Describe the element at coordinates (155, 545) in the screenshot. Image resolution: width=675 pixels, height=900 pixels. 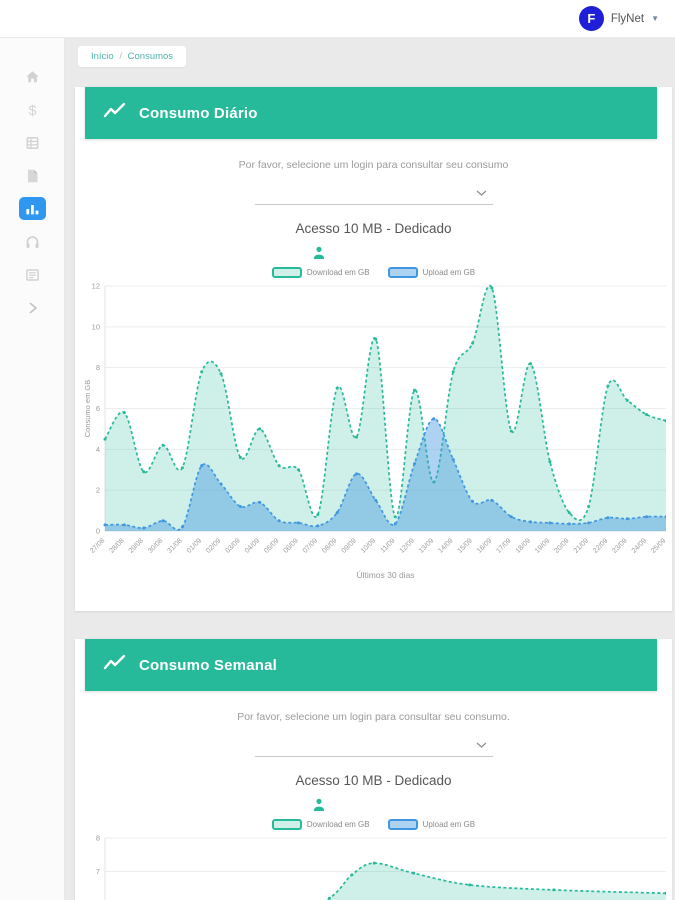
I see `svg-text: 30/08` at that location.